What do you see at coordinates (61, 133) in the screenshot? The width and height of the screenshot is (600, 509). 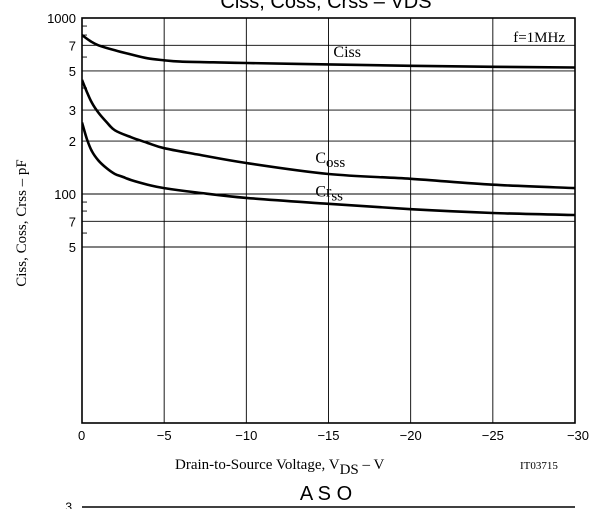 I see `y-tick-labels: 1000 7 5 3 2 100 7 5` at bounding box center [61, 133].